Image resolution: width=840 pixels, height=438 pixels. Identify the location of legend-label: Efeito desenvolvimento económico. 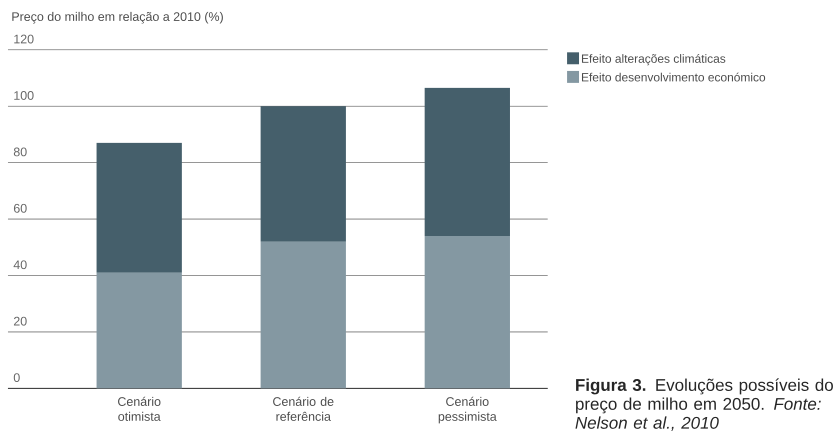
(674, 77).